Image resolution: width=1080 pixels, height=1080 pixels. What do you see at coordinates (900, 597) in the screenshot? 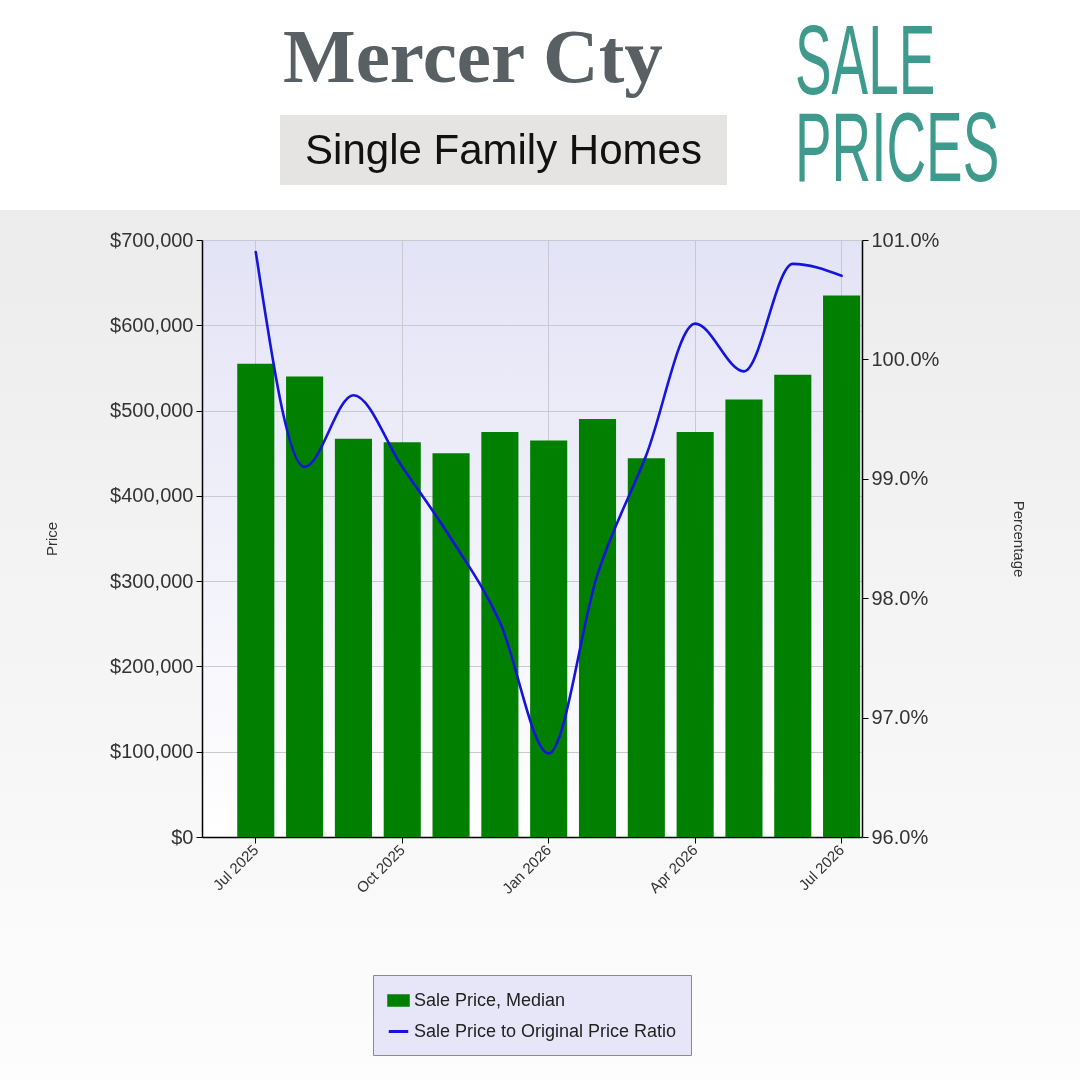
I see `y2-tick-label: 98.0%` at bounding box center [900, 597].